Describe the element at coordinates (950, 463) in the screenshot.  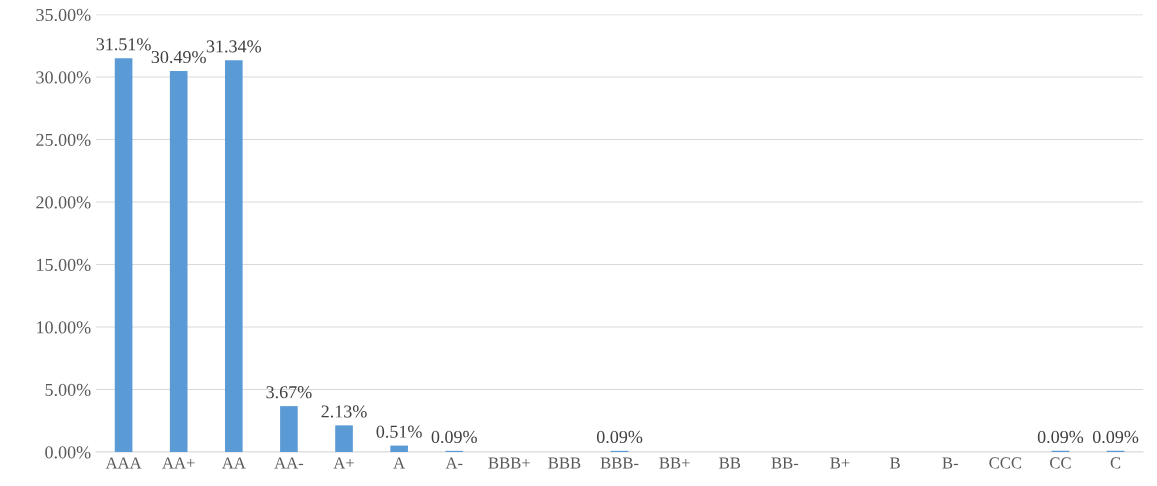
I see `x-tick-label: B-` at that location.